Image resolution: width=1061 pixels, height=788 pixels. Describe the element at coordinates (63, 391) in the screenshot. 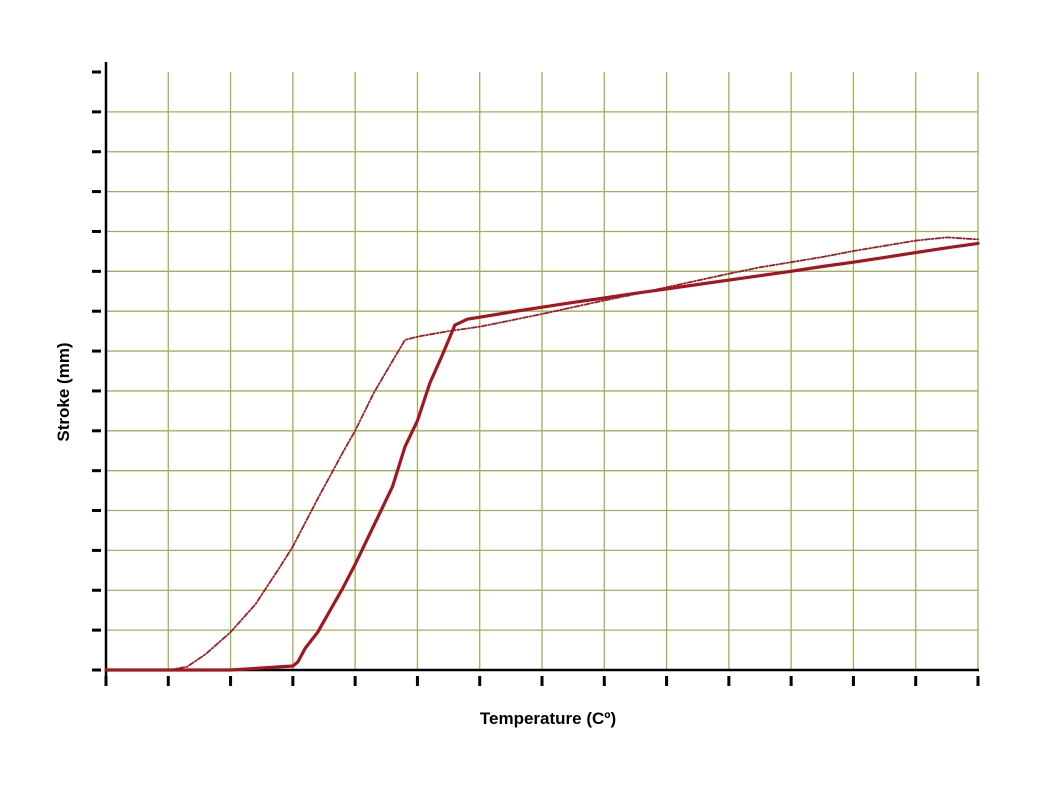

I see `y-axis-title: Stroke (mm)` at that location.